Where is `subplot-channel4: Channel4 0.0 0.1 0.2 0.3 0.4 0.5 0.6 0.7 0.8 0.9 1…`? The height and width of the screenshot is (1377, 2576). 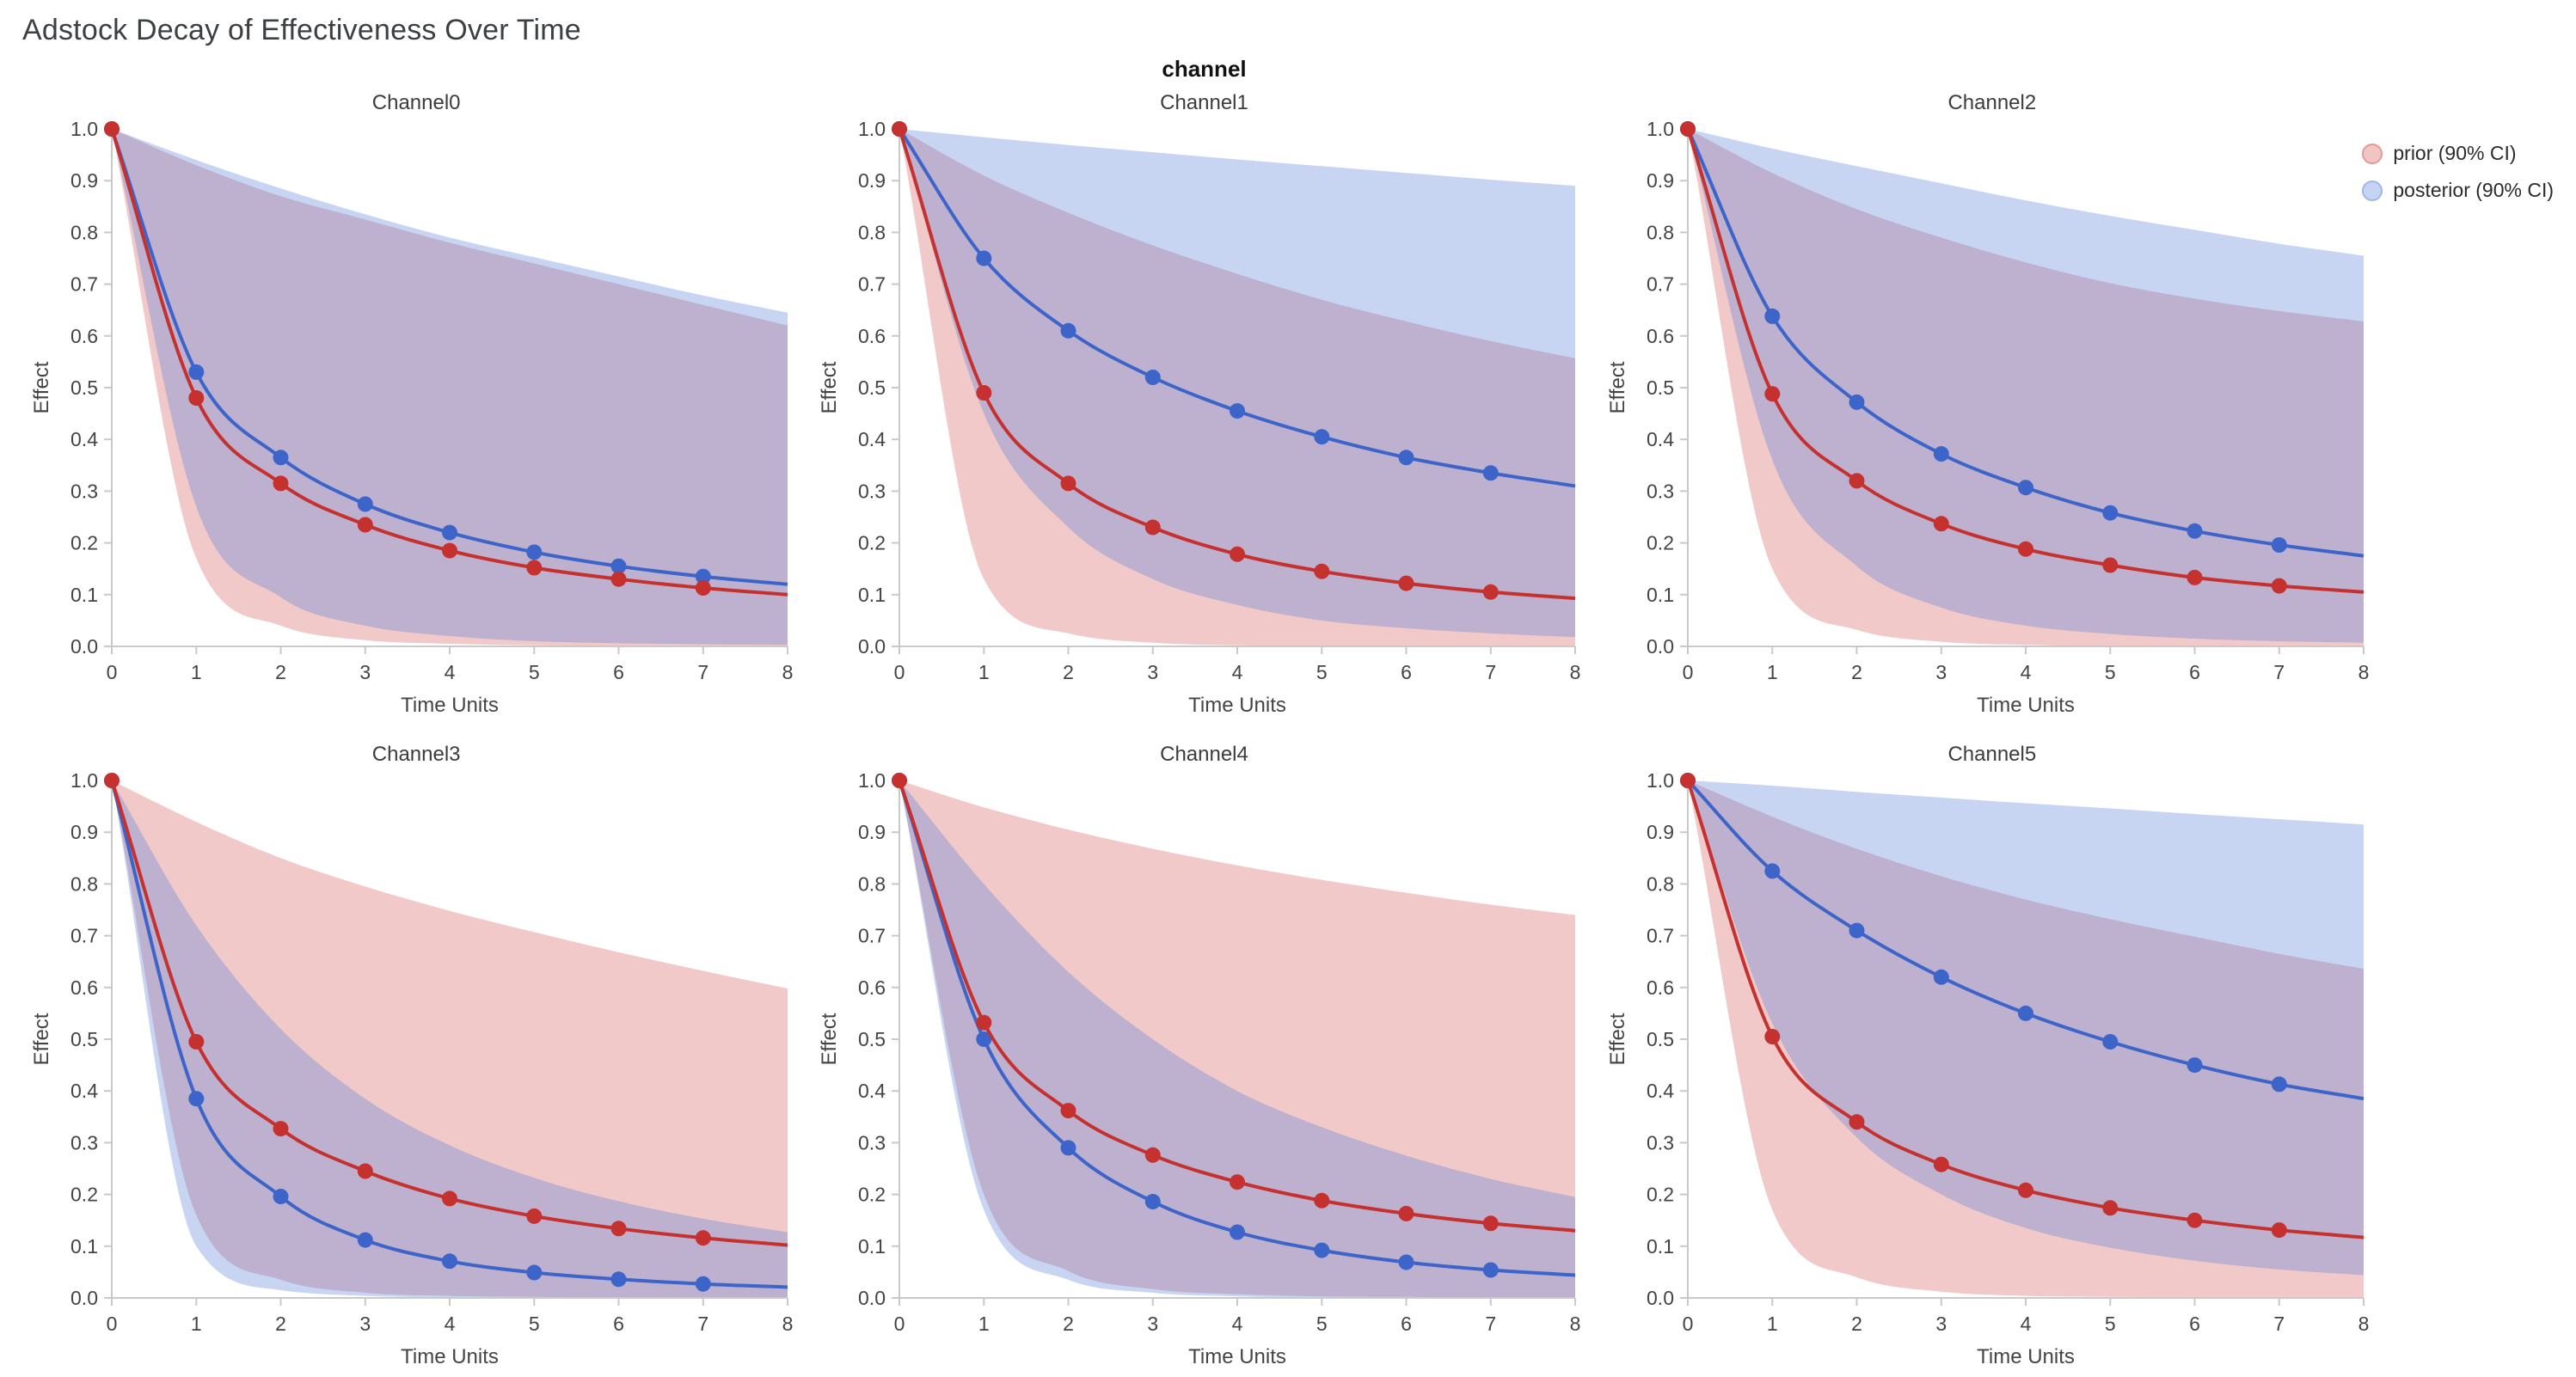 subplot-channel4: Channel4 0.0 0.1 0.2 0.3 0.4 0.5 0.6 0.7 0.8 0.9 1… is located at coordinates (1204, 1058).